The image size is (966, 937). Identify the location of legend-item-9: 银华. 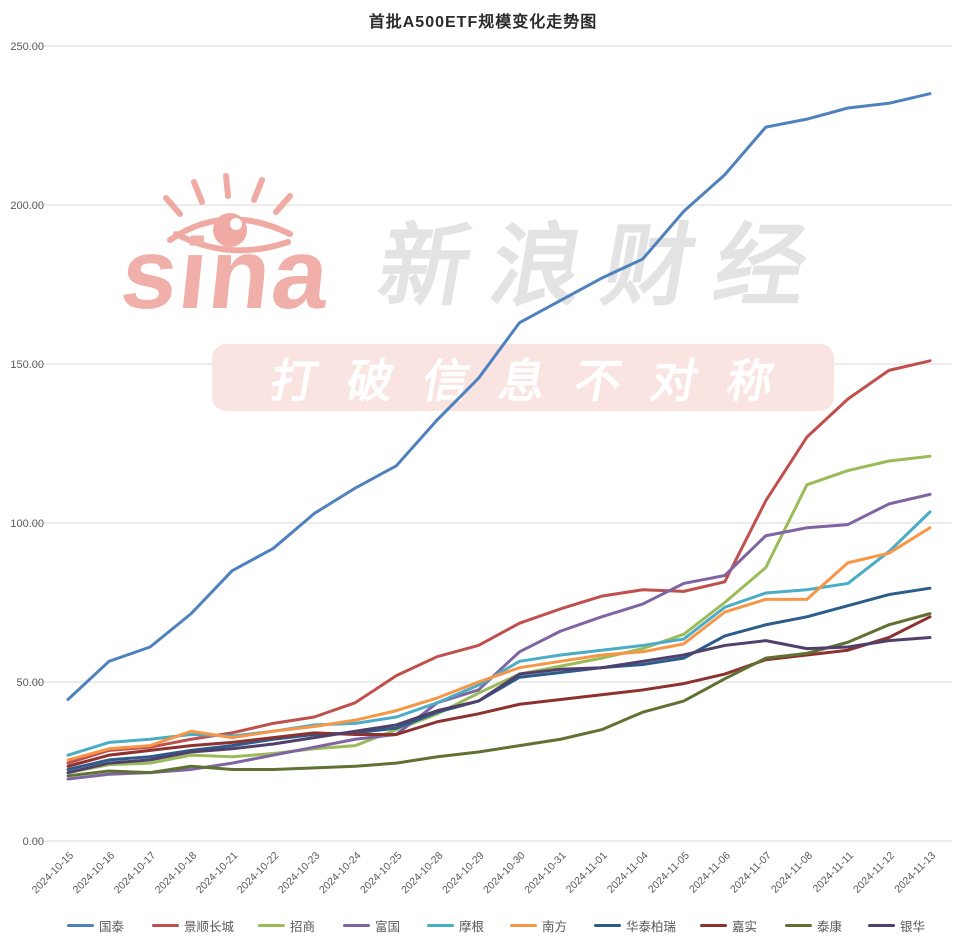
(896, 925).